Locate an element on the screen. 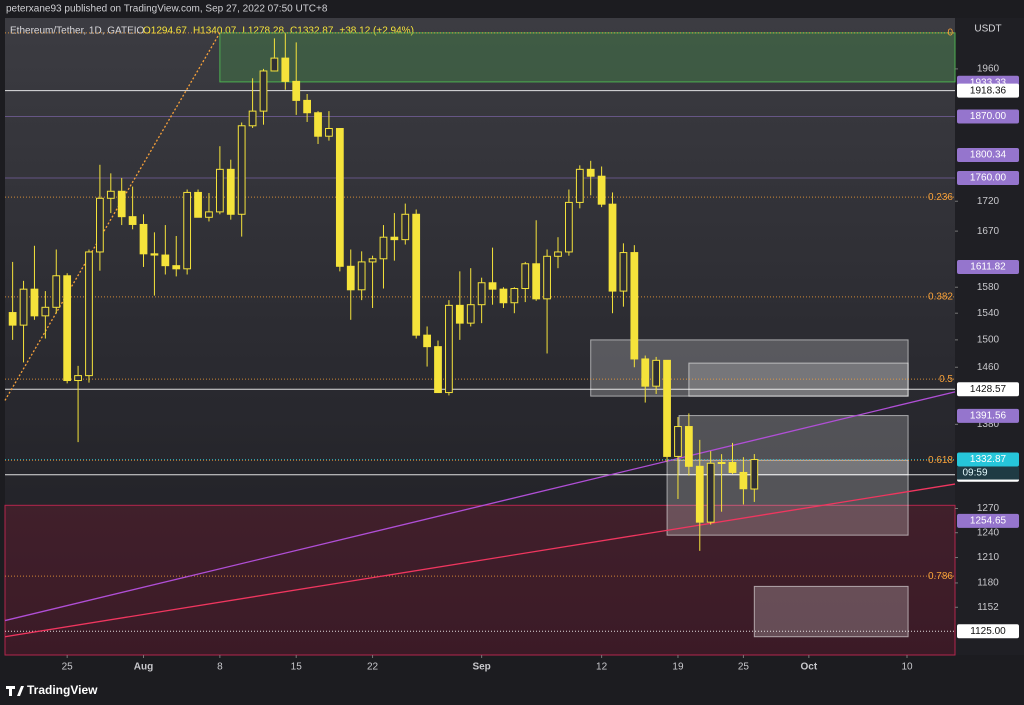  y-tick-label: 1152 is located at coordinates (988, 607).